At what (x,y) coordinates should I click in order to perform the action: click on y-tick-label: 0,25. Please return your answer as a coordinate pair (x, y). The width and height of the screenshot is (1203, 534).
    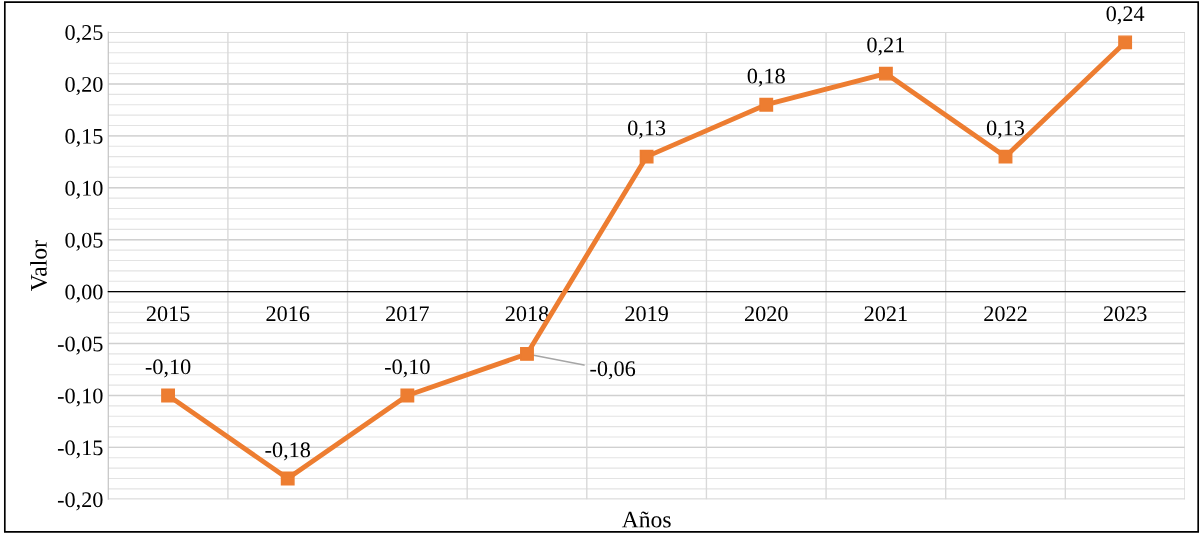
    Looking at the image, I should click on (84, 34).